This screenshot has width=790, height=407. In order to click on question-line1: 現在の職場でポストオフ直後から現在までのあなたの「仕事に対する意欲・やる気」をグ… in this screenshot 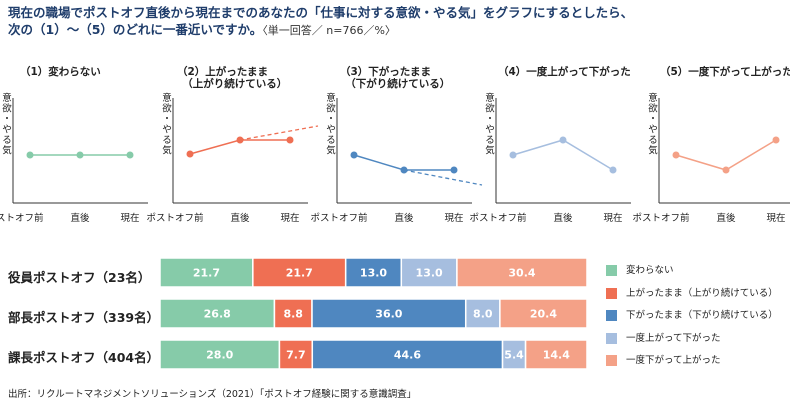, I will do `click(321, 12)`.